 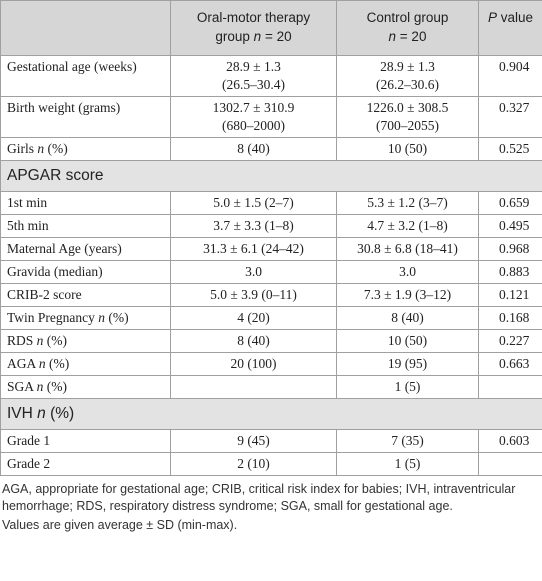 I want to click on text: 1st min, so click(x=27, y=202).